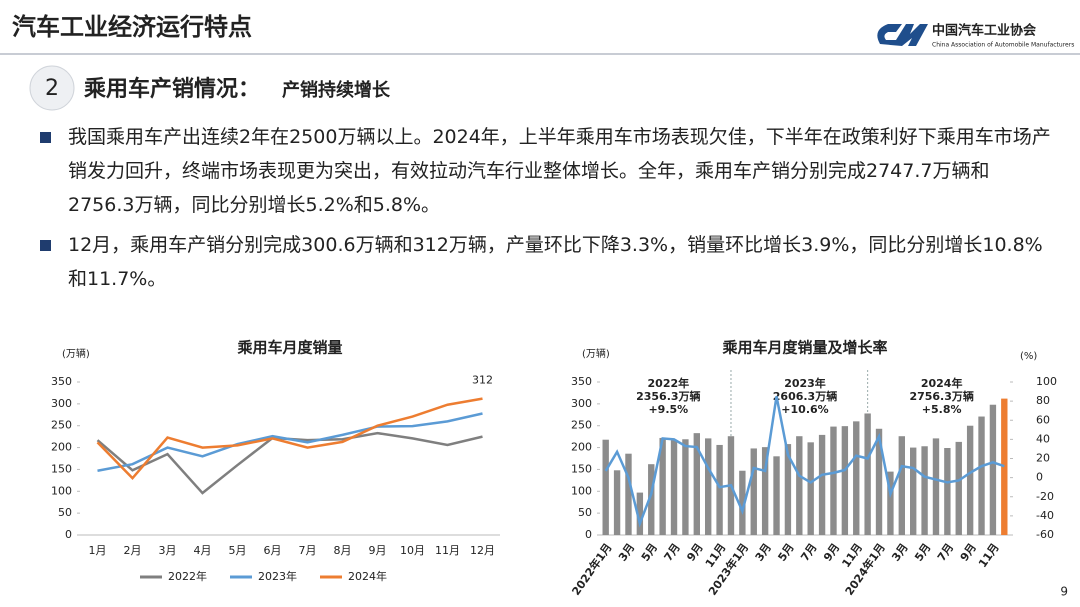 This screenshot has height=607, width=1080. What do you see at coordinates (1028, 356) in the screenshot?
I see `y2-unit: (%)` at bounding box center [1028, 356].